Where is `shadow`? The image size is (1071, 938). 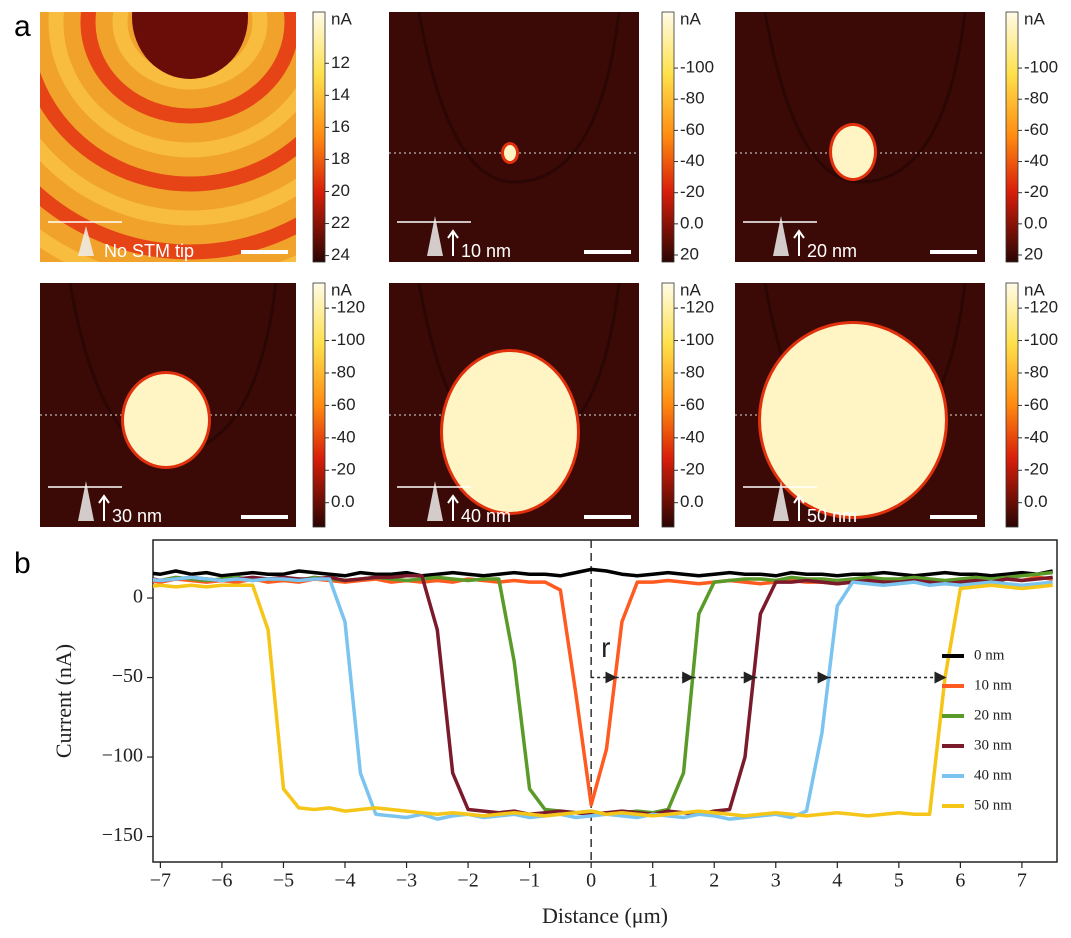 shadow is located at coordinates (519, 98).